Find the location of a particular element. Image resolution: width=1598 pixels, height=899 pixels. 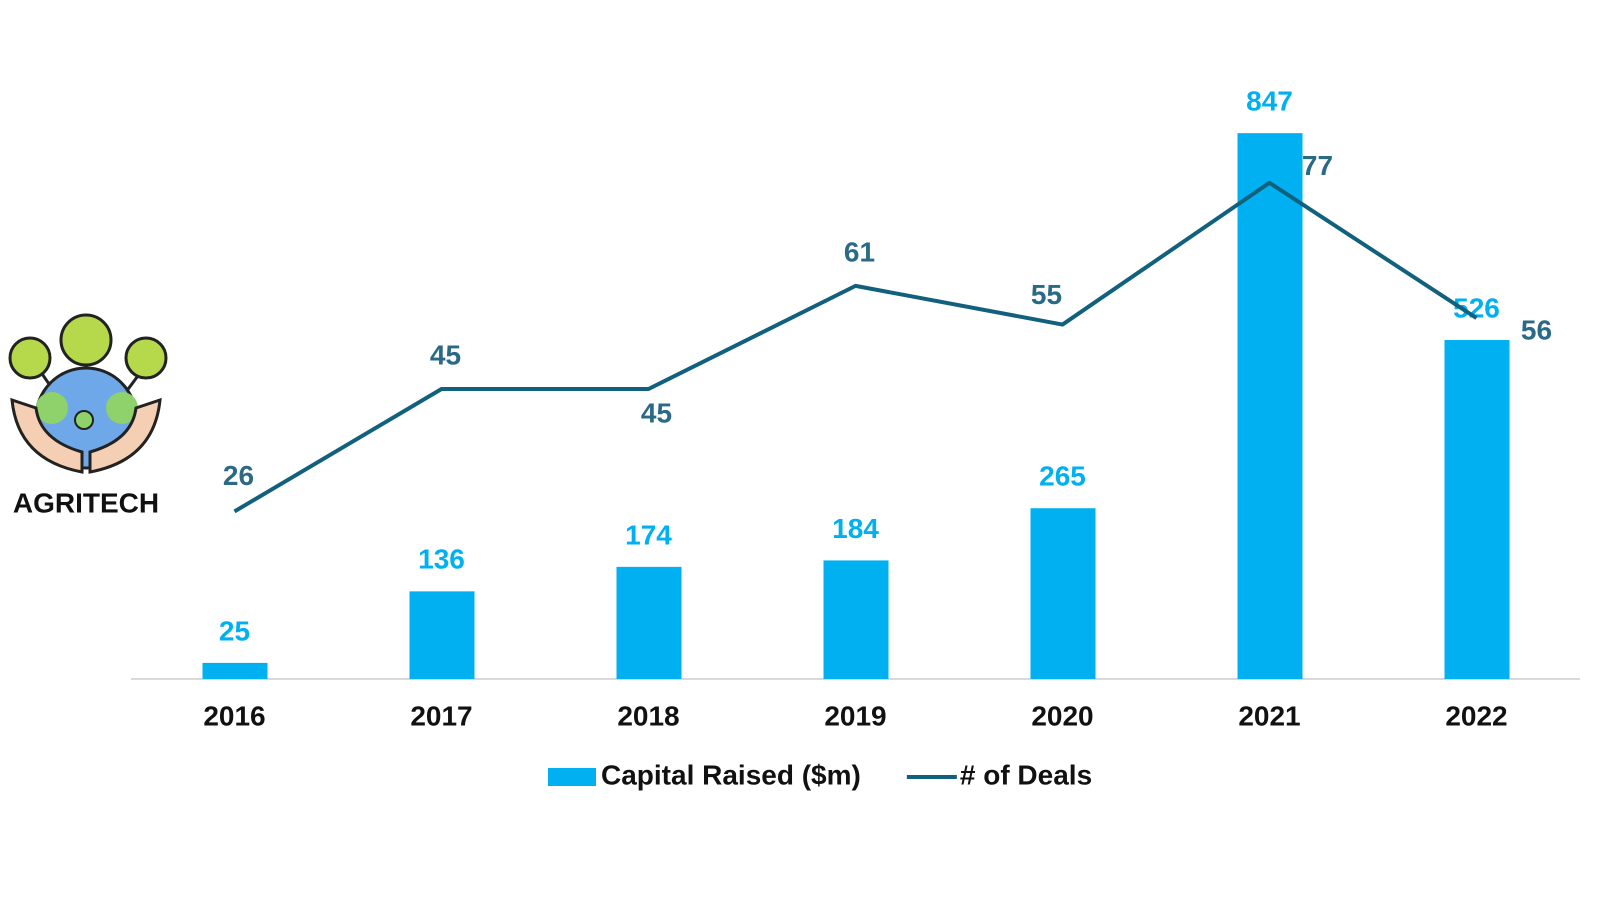

bar-value-label: 847 is located at coordinates (1269, 101).